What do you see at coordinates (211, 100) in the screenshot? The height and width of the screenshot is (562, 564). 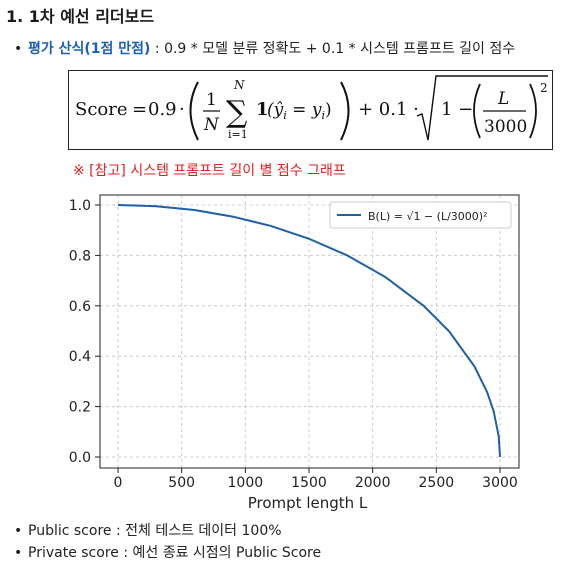 I see `formula-one: 1` at bounding box center [211, 100].